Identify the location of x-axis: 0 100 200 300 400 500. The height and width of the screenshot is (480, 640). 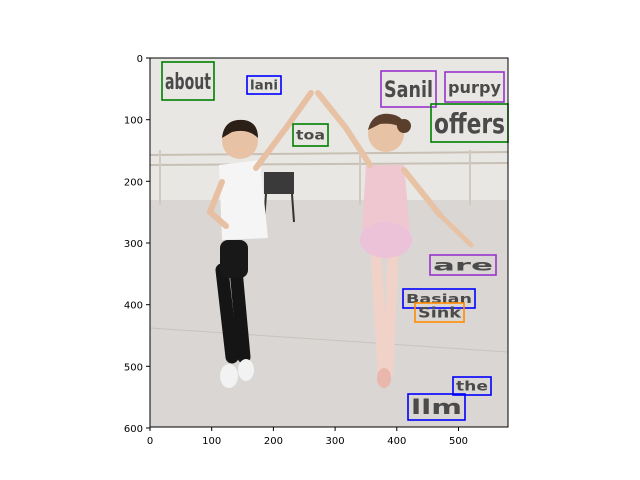
(307, 437).